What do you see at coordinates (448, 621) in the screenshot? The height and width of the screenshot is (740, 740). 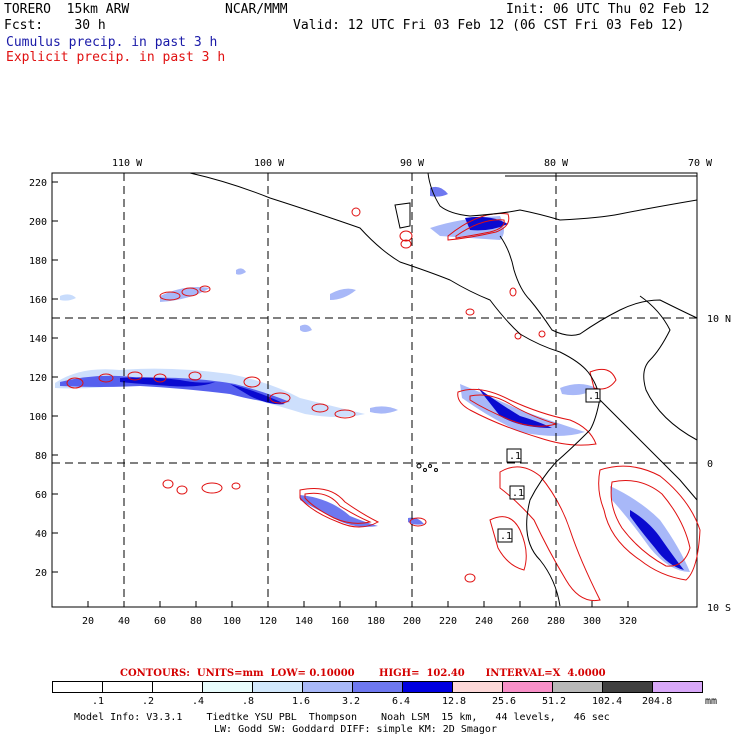 I see `x-tick-label: 220` at bounding box center [448, 621].